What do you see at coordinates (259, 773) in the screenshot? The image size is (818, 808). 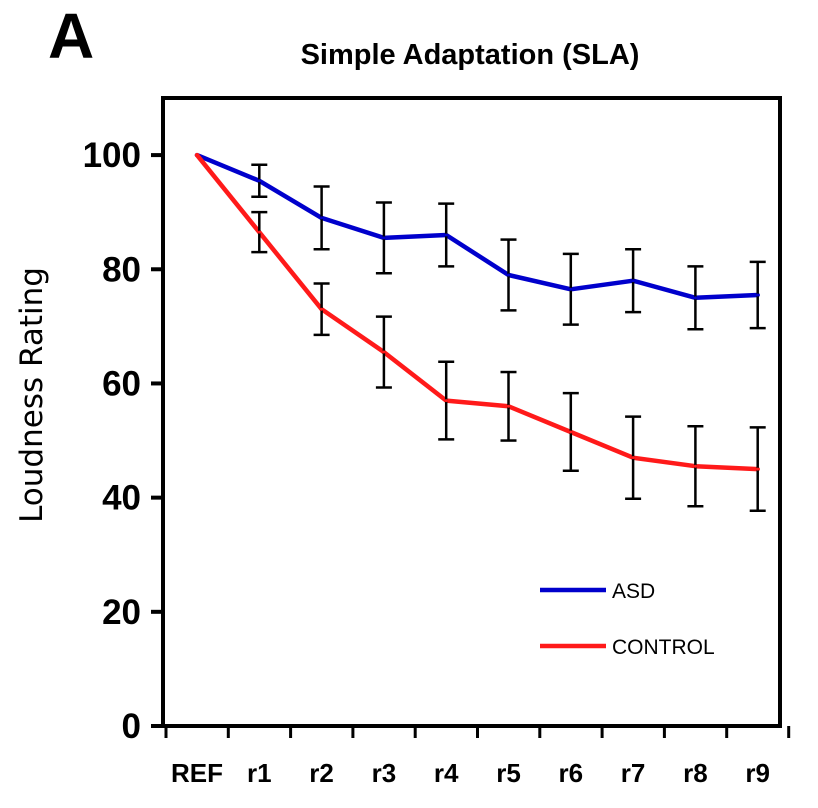 I see `x-tick-label: r1` at bounding box center [259, 773].